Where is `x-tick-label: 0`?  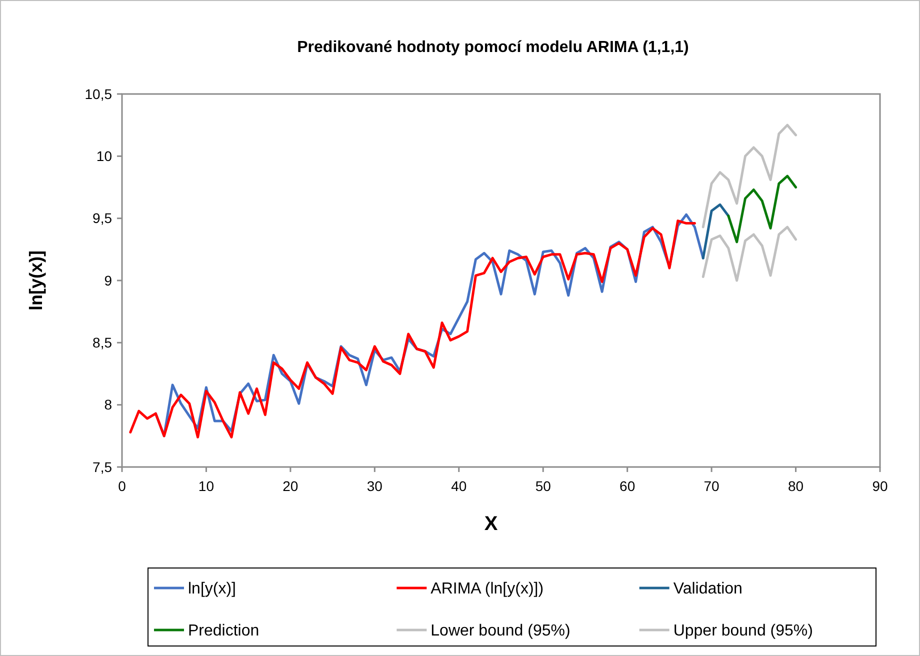
x-tick-label: 0 is located at coordinates (122, 486).